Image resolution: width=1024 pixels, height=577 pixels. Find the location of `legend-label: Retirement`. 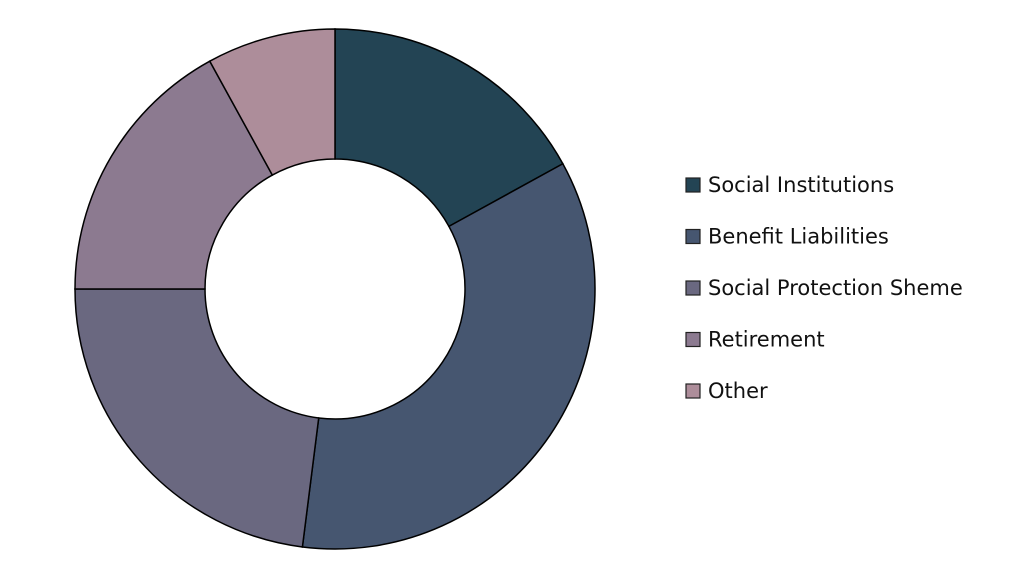

legend-label: Retirement is located at coordinates (766, 340).